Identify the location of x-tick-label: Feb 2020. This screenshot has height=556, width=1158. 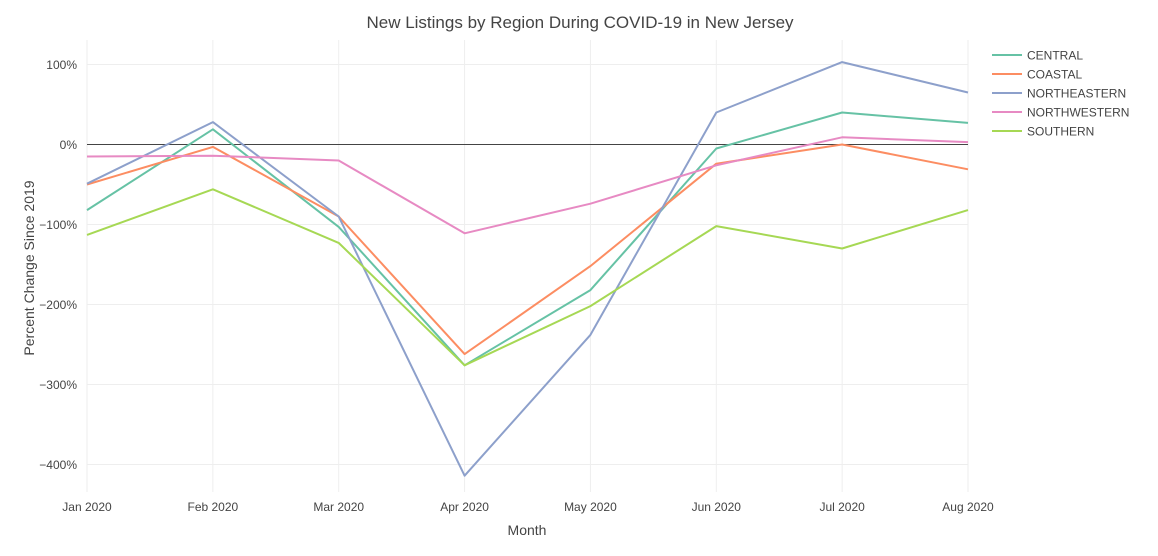
(212, 507).